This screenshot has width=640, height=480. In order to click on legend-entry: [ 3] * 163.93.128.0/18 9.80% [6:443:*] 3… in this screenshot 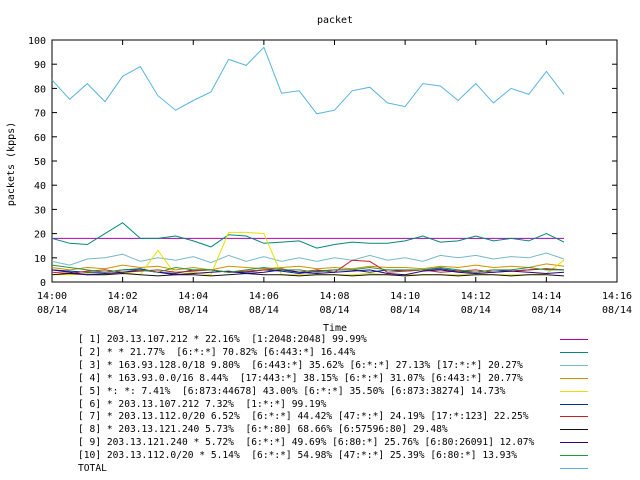, I will do `click(320, 365)`.